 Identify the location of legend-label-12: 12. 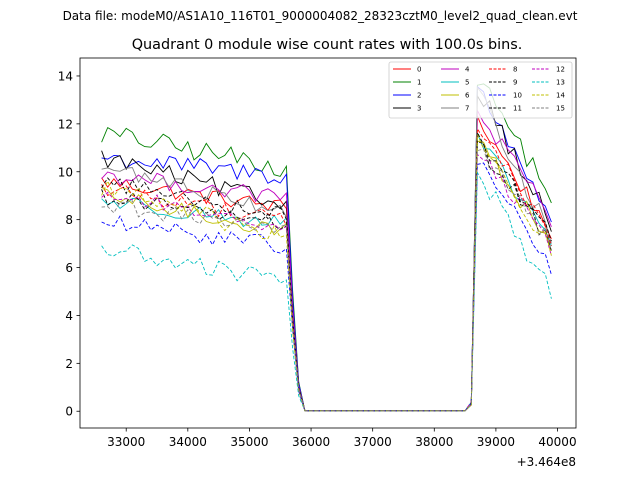
(560, 70).